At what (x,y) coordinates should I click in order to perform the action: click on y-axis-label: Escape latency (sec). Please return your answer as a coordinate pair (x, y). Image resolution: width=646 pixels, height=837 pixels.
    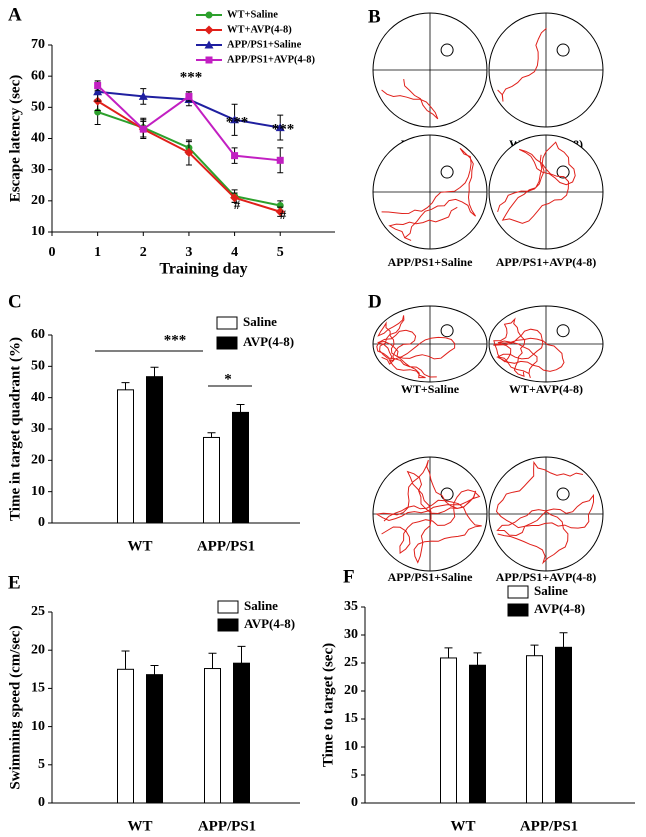
    Looking at the image, I should click on (15, 138).